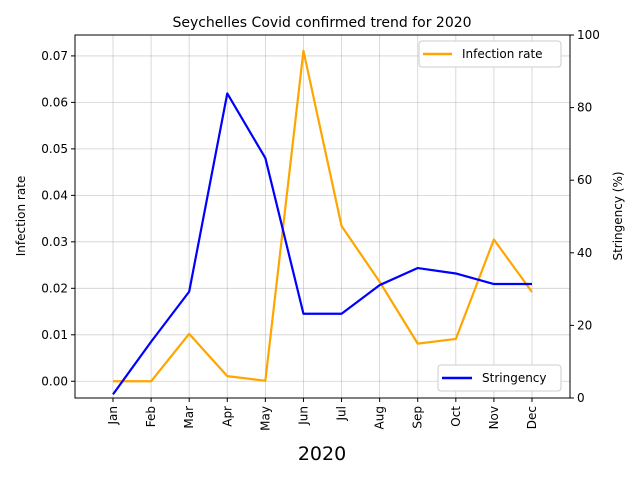  Describe the element at coordinates (581, 398) in the screenshot. I see `right-tick-label: 0` at that location.